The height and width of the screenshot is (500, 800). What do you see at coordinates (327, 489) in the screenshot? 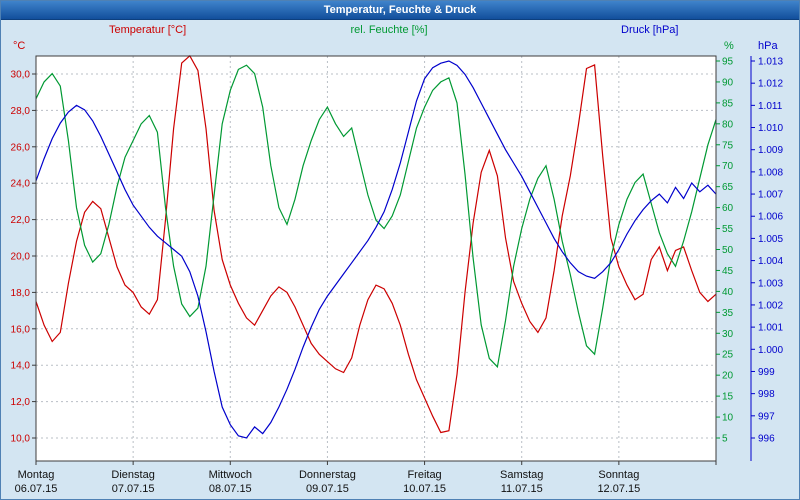
I see `day-date-label: 09.07.15` at bounding box center [327, 489].